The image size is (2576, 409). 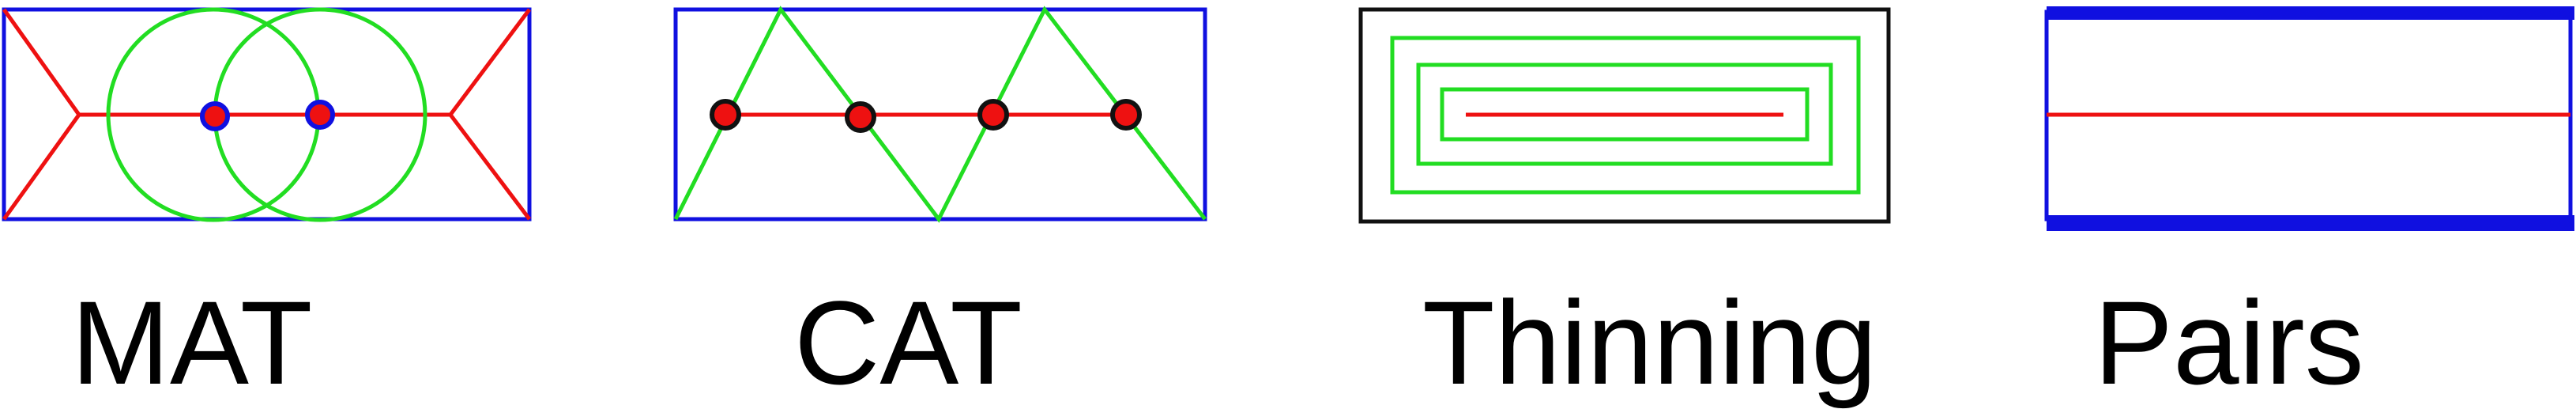 What do you see at coordinates (908, 342) in the screenshot?
I see `cat-label: CAT` at bounding box center [908, 342].